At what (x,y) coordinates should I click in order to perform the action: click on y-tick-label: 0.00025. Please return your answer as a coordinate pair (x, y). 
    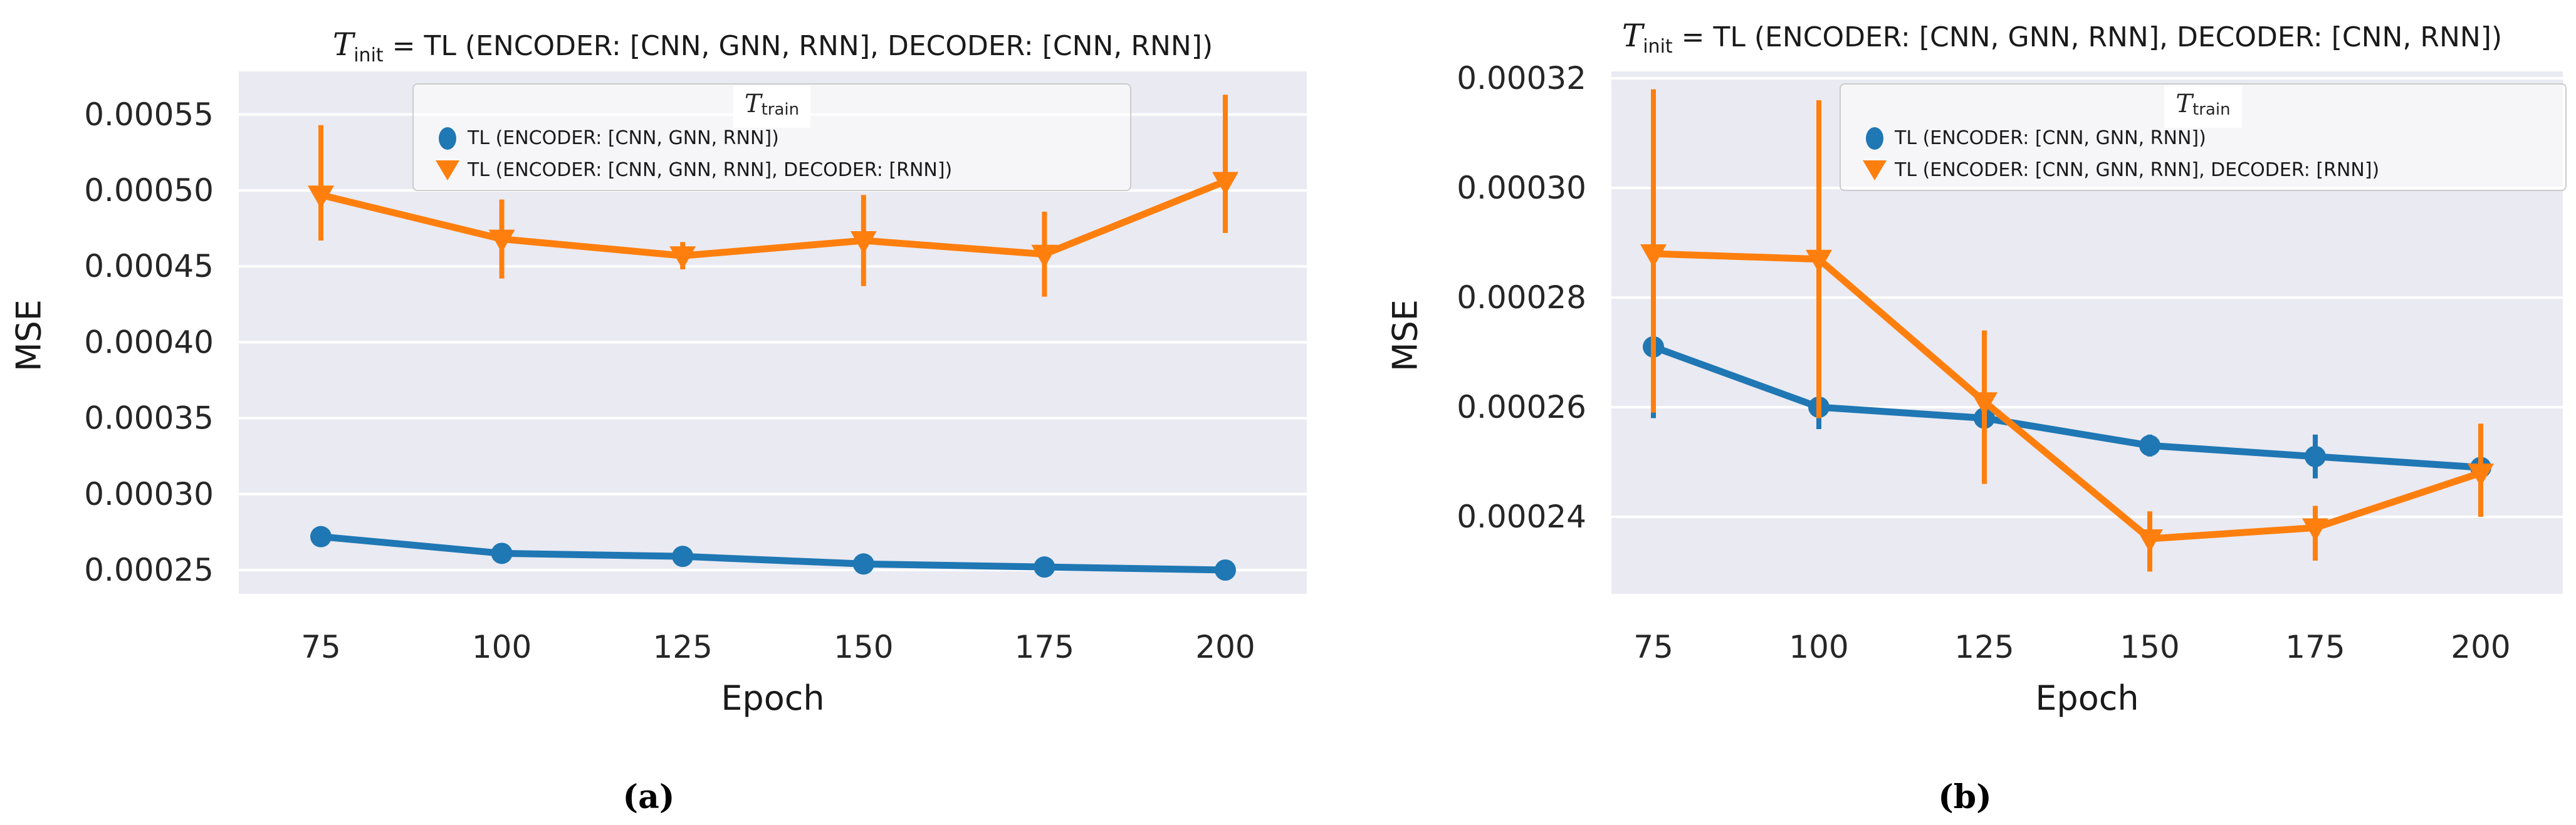
    Looking at the image, I should click on (149, 570).